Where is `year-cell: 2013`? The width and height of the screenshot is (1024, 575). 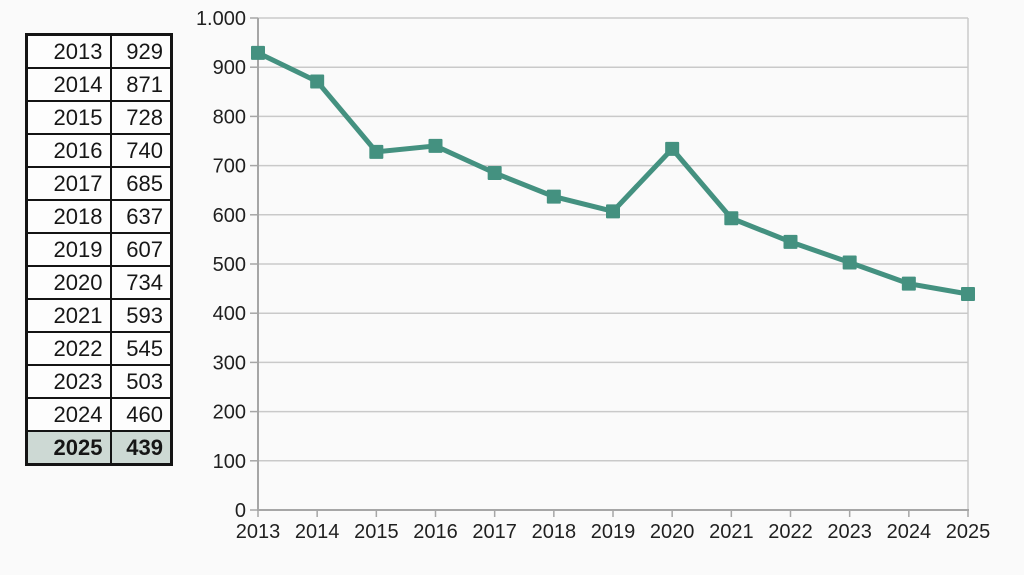 year-cell: 2013 is located at coordinates (68, 51).